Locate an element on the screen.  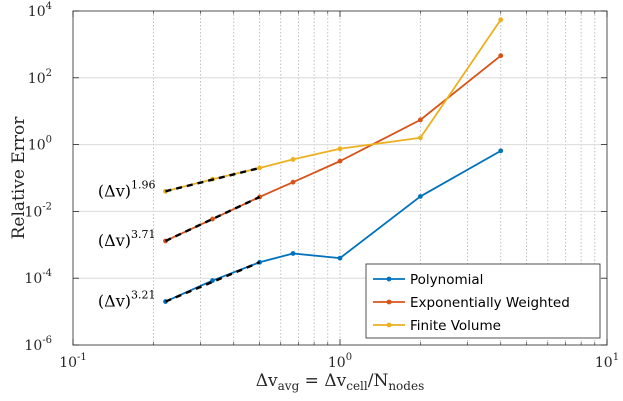
x-tick-label: 10⁰ is located at coordinates (340, 361).